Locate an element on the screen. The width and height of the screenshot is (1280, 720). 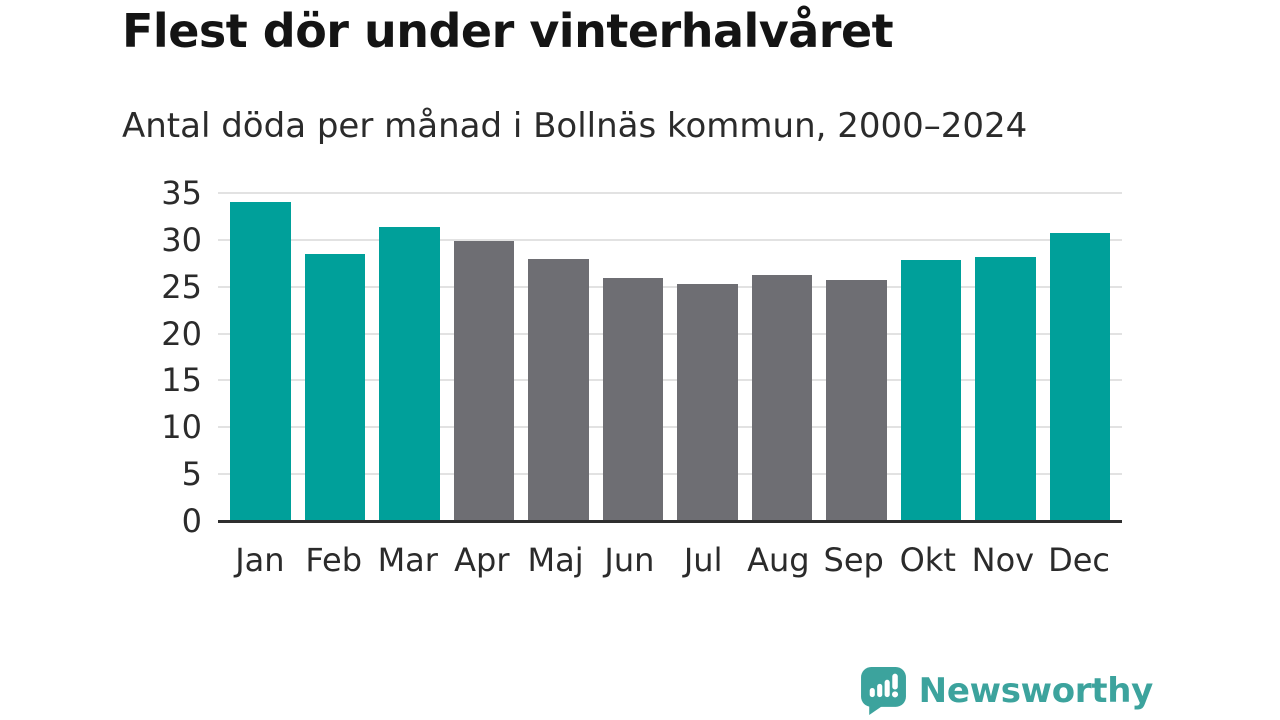
x-tick-label-sep: Sep is located at coordinates (853, 560).